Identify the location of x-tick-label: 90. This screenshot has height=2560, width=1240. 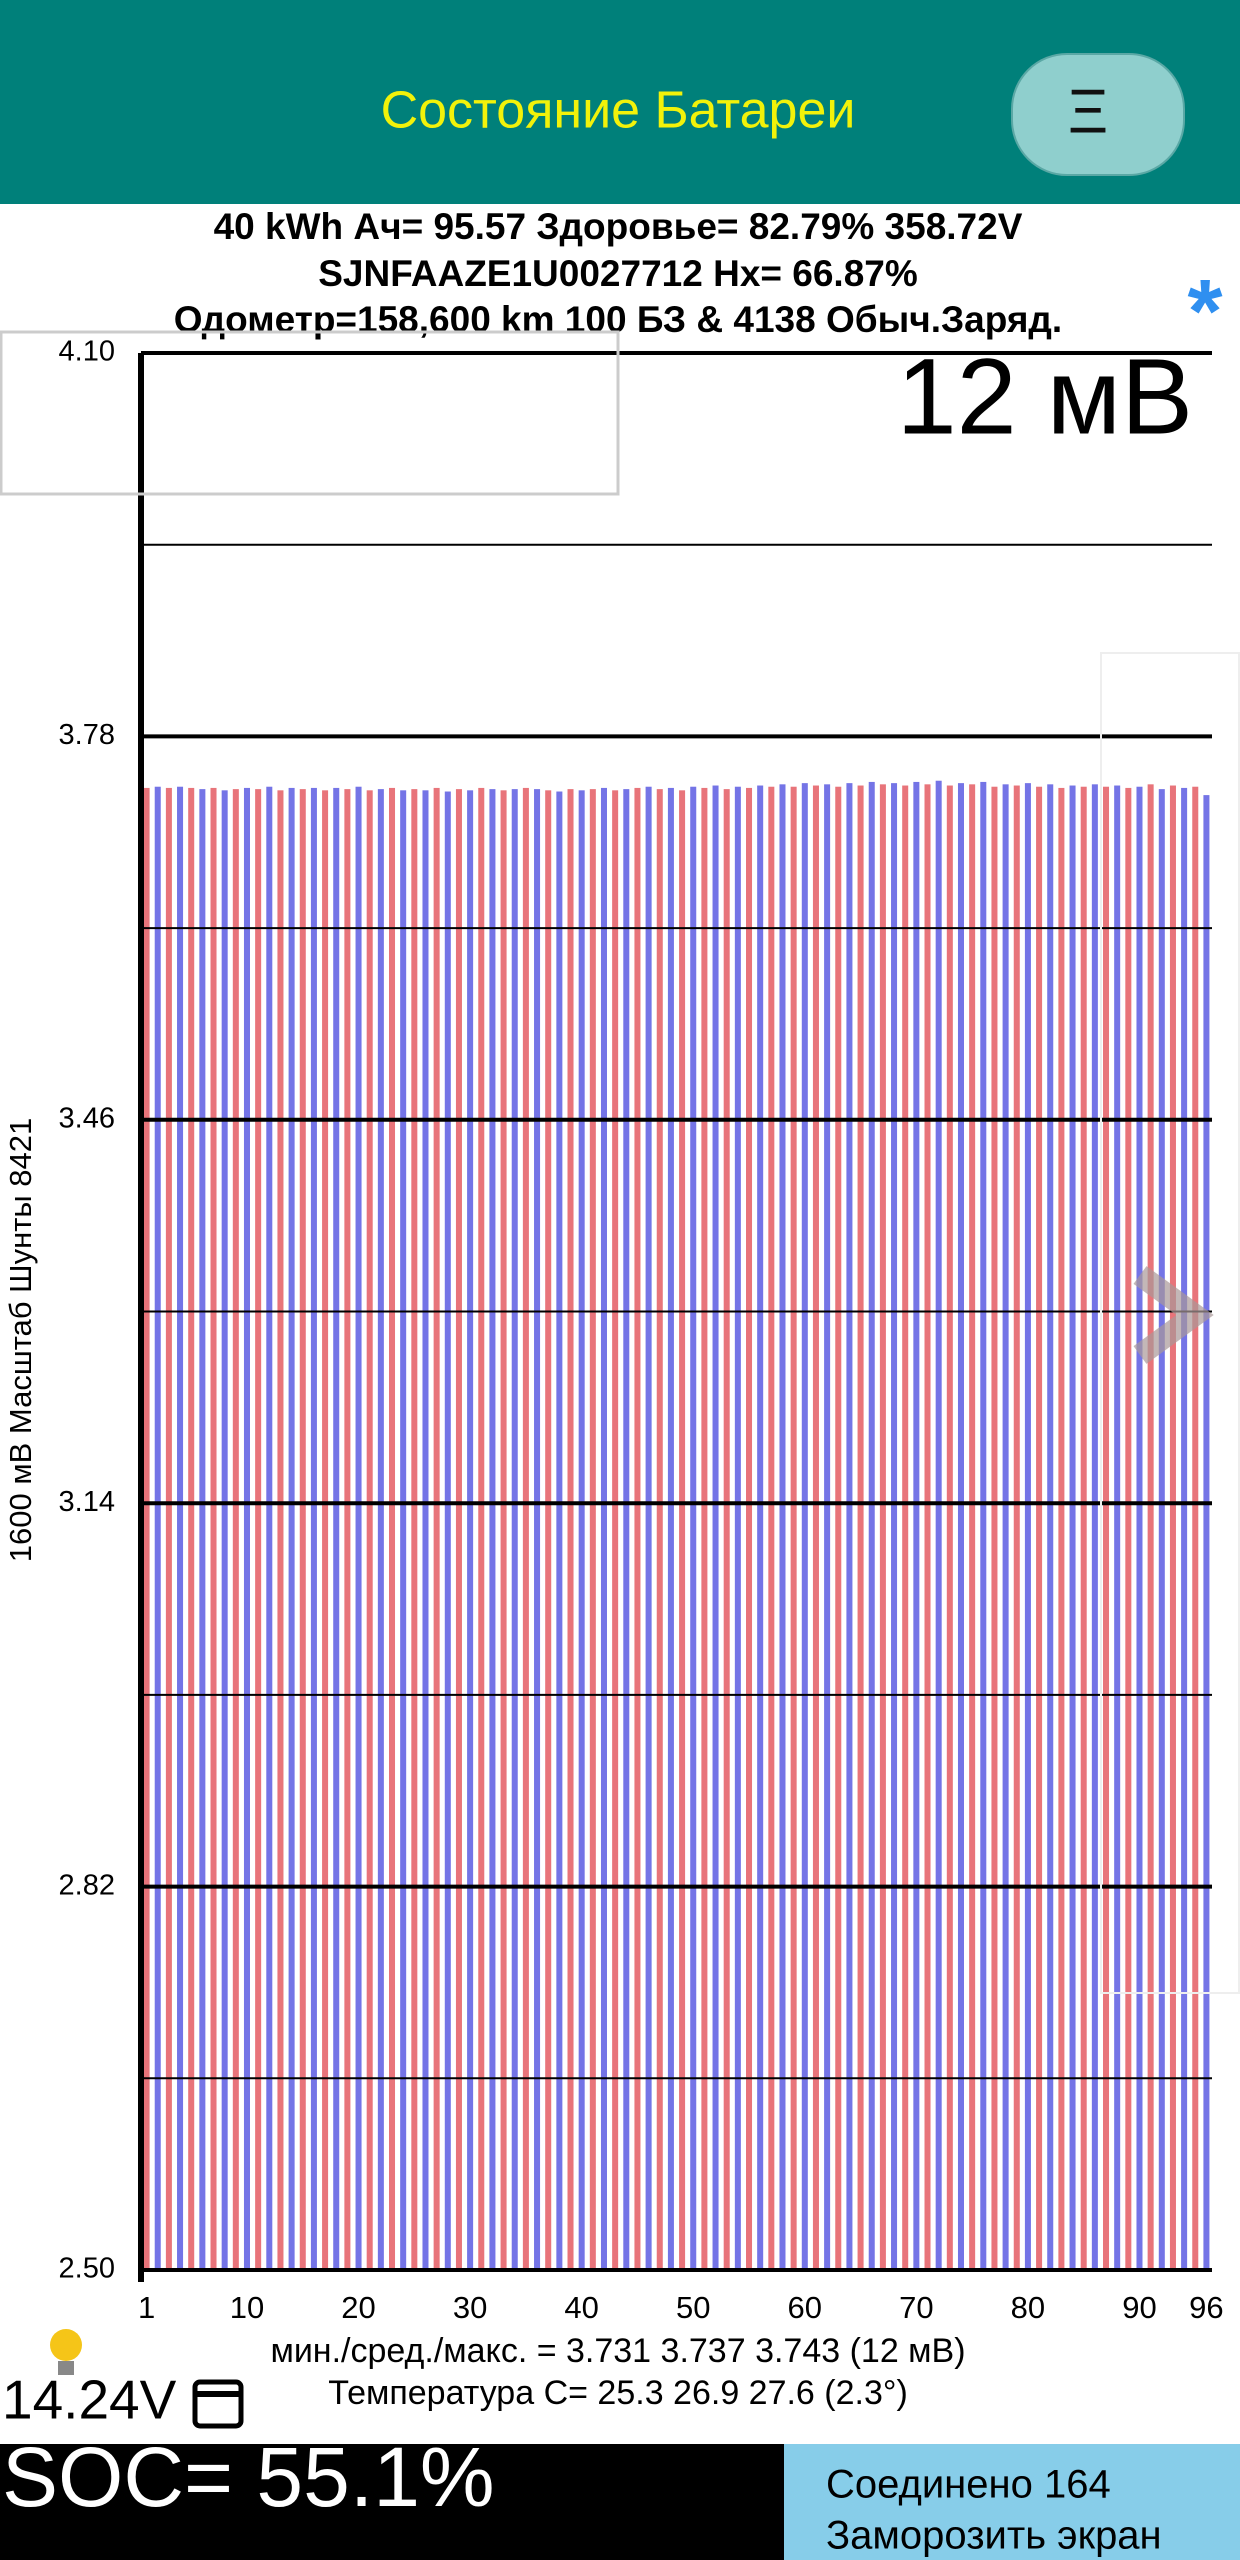
(1139, 2307).